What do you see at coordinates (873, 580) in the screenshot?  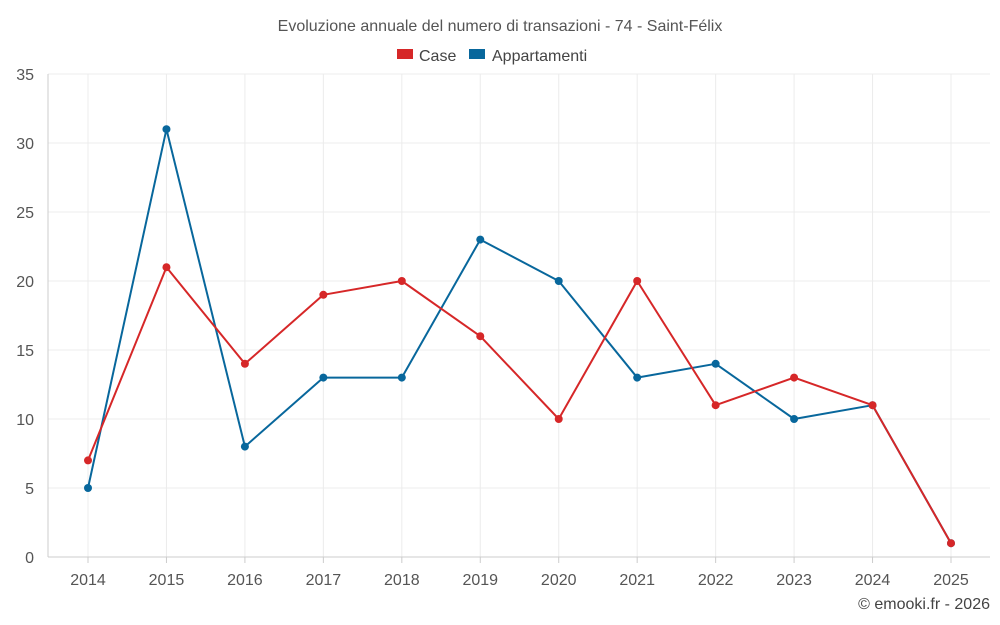 I see `x-tick-label: 2024` at bounding box center [873, 580].